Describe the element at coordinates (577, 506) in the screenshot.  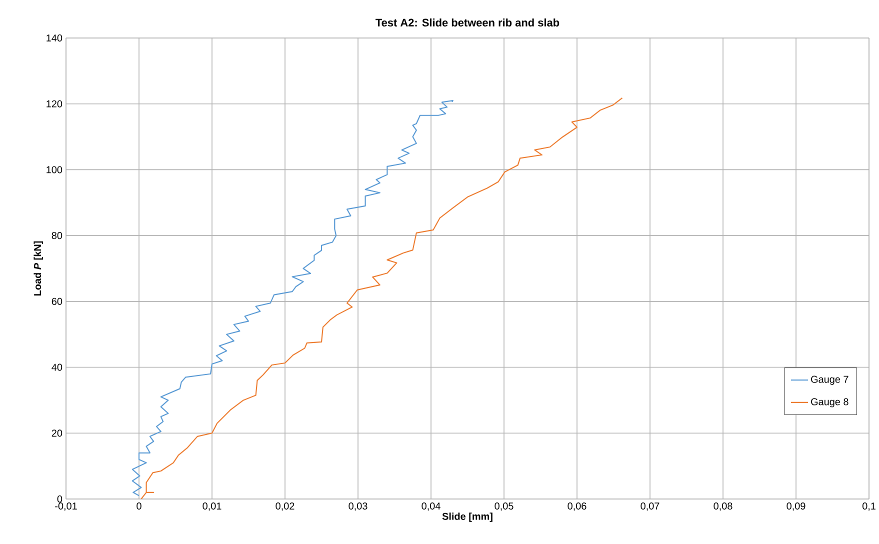
I see `x-tick-label: 0,06` at that location.